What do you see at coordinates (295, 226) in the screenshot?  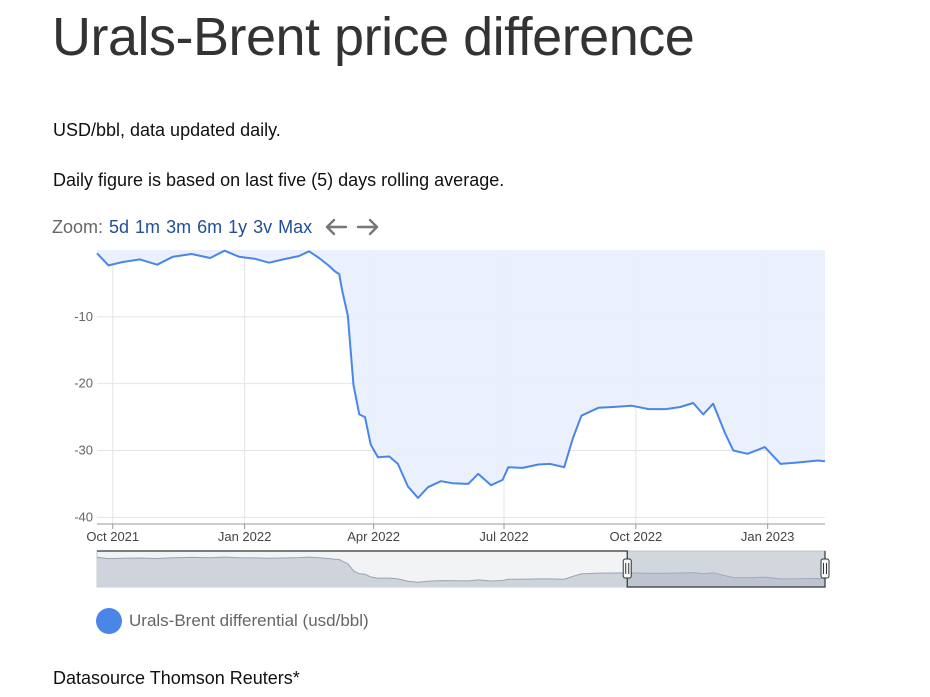 I see `zoom-max-button: Max` at bounding box center [295, 226].